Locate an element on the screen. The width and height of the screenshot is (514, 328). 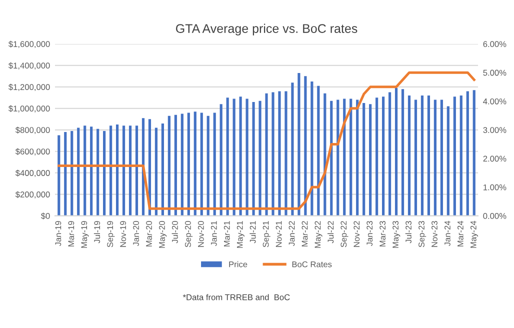
x-tick-label: Jan-21 is located at coordinates (213, 233).